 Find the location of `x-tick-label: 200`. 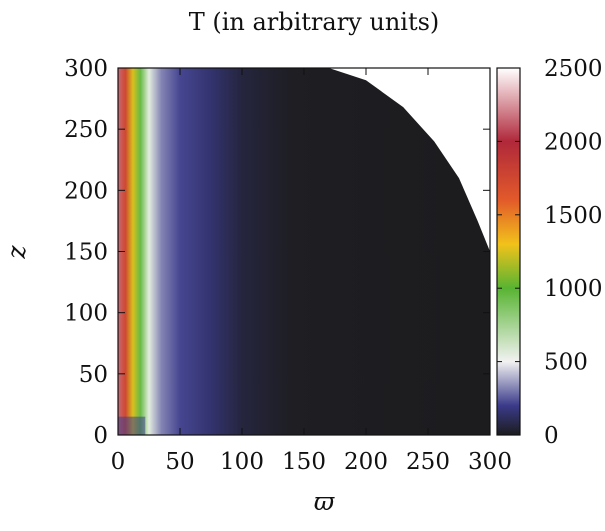

x-tick-label: 200 is located at coordinates (366, 462).